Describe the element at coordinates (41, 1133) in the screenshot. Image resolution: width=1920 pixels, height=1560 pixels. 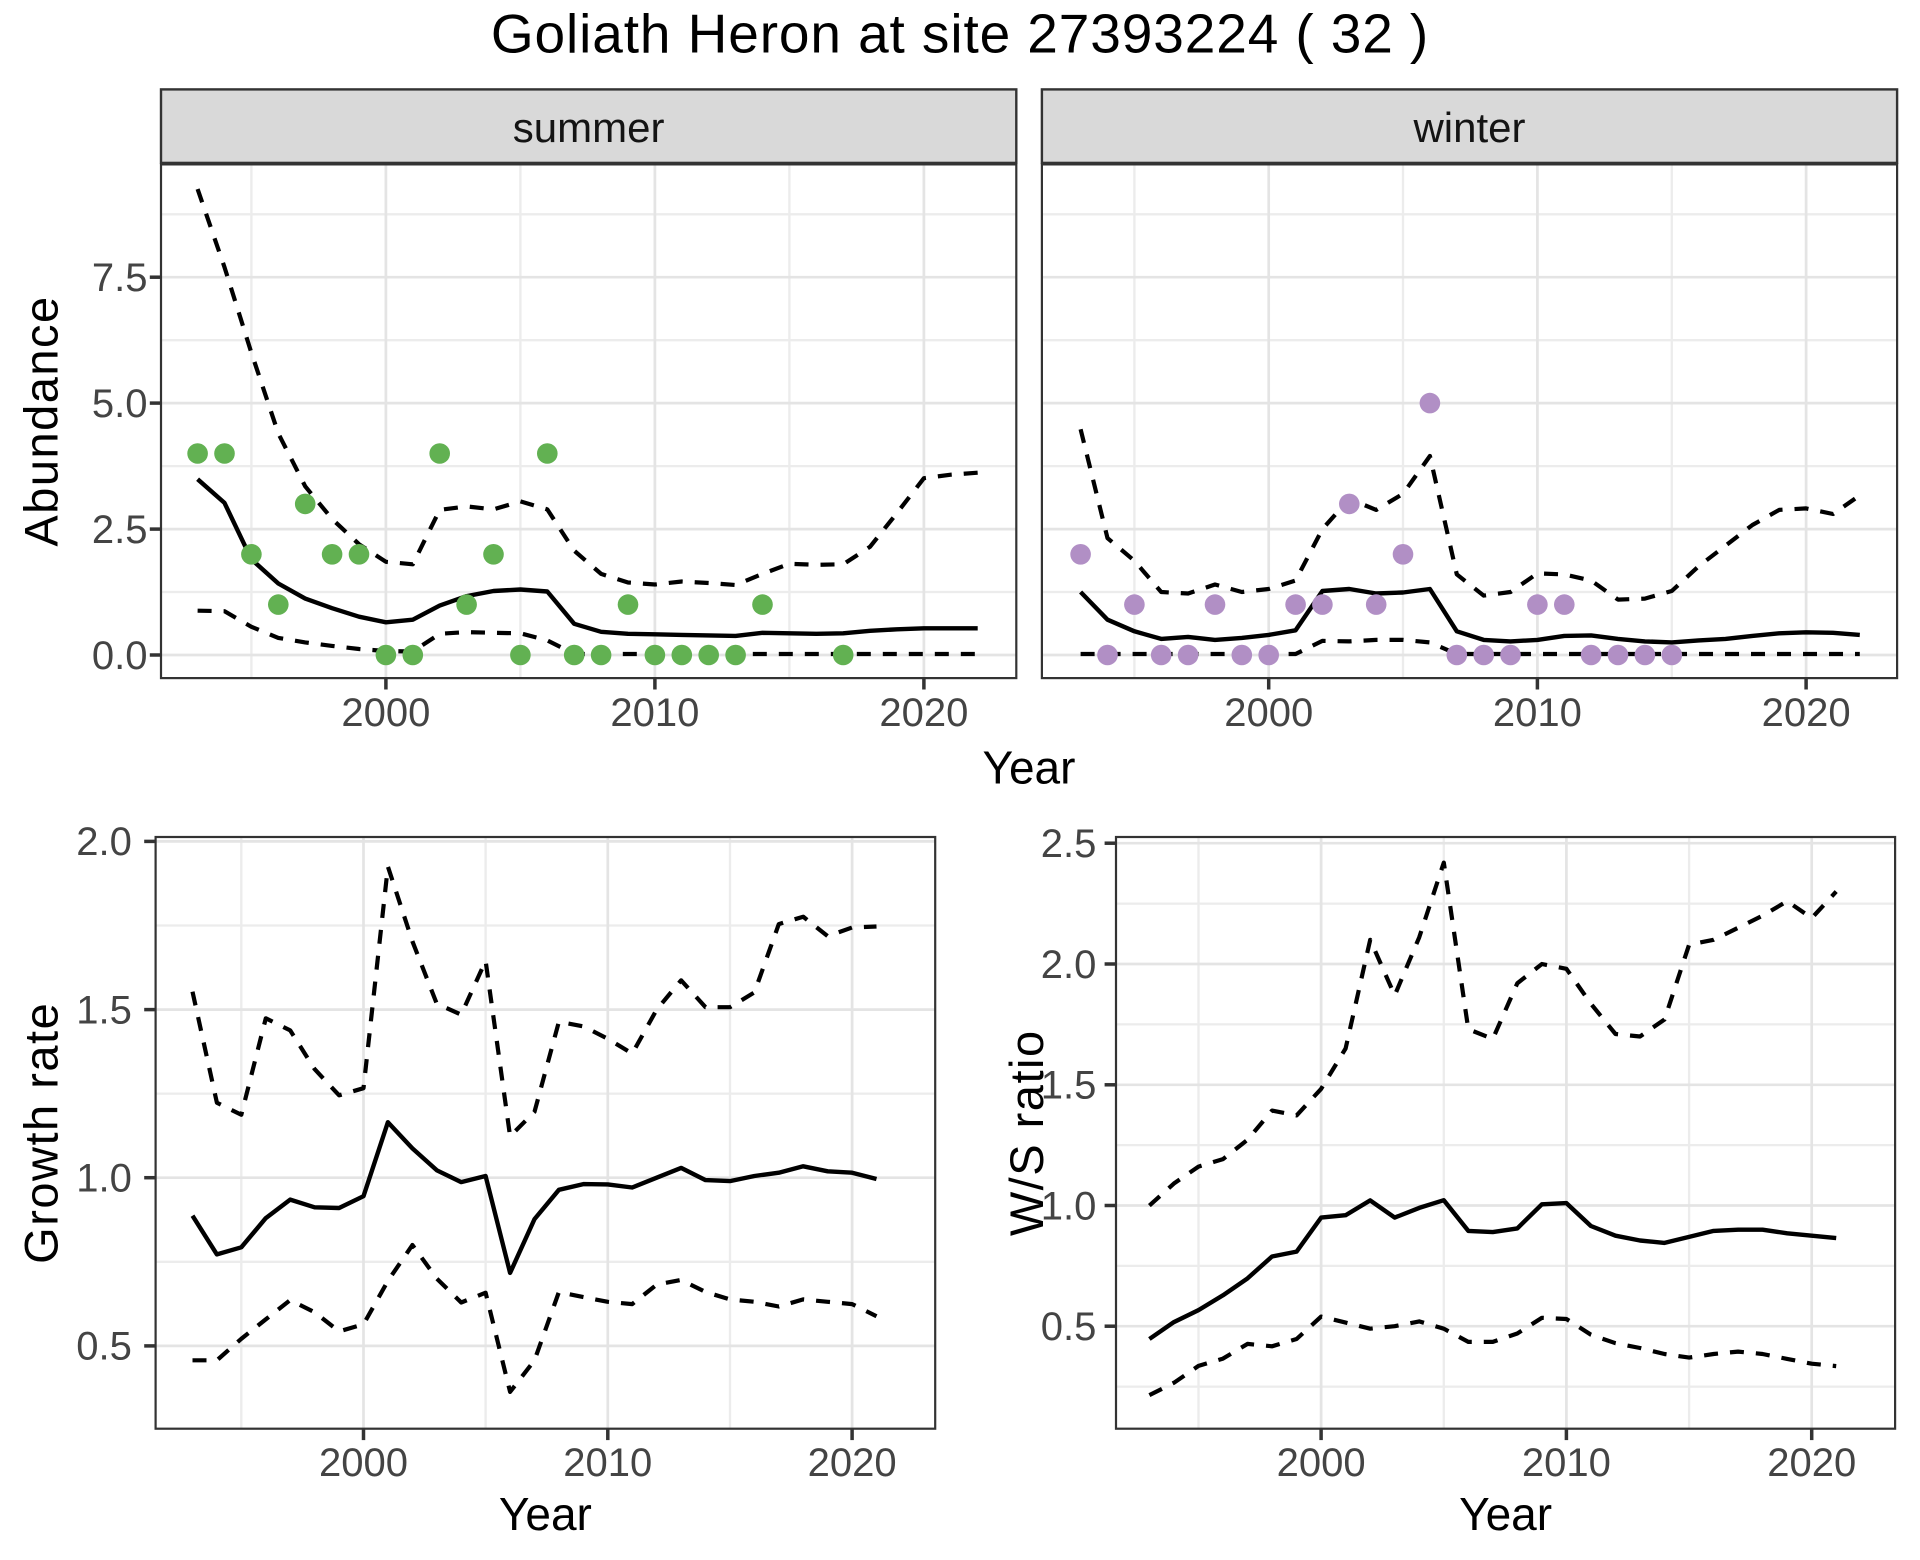
I see `svg-text: Growth rate` at that location.